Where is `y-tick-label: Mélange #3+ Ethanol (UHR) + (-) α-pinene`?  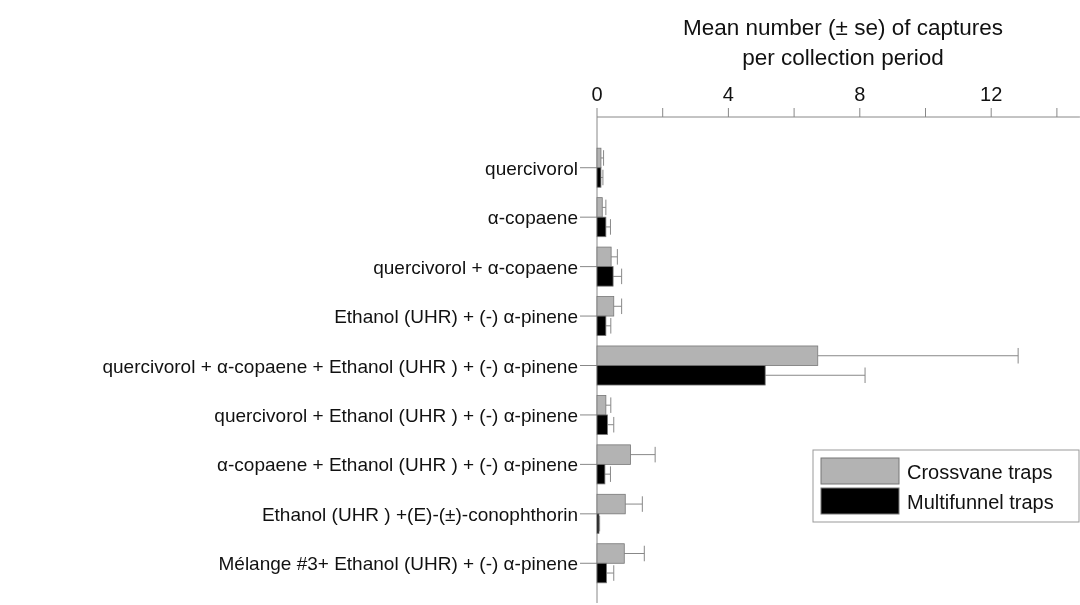
y-tick-label: Mélange #3+ Ethanol (UHR) + (-) α-pinene is located at coordinates (398, 564).